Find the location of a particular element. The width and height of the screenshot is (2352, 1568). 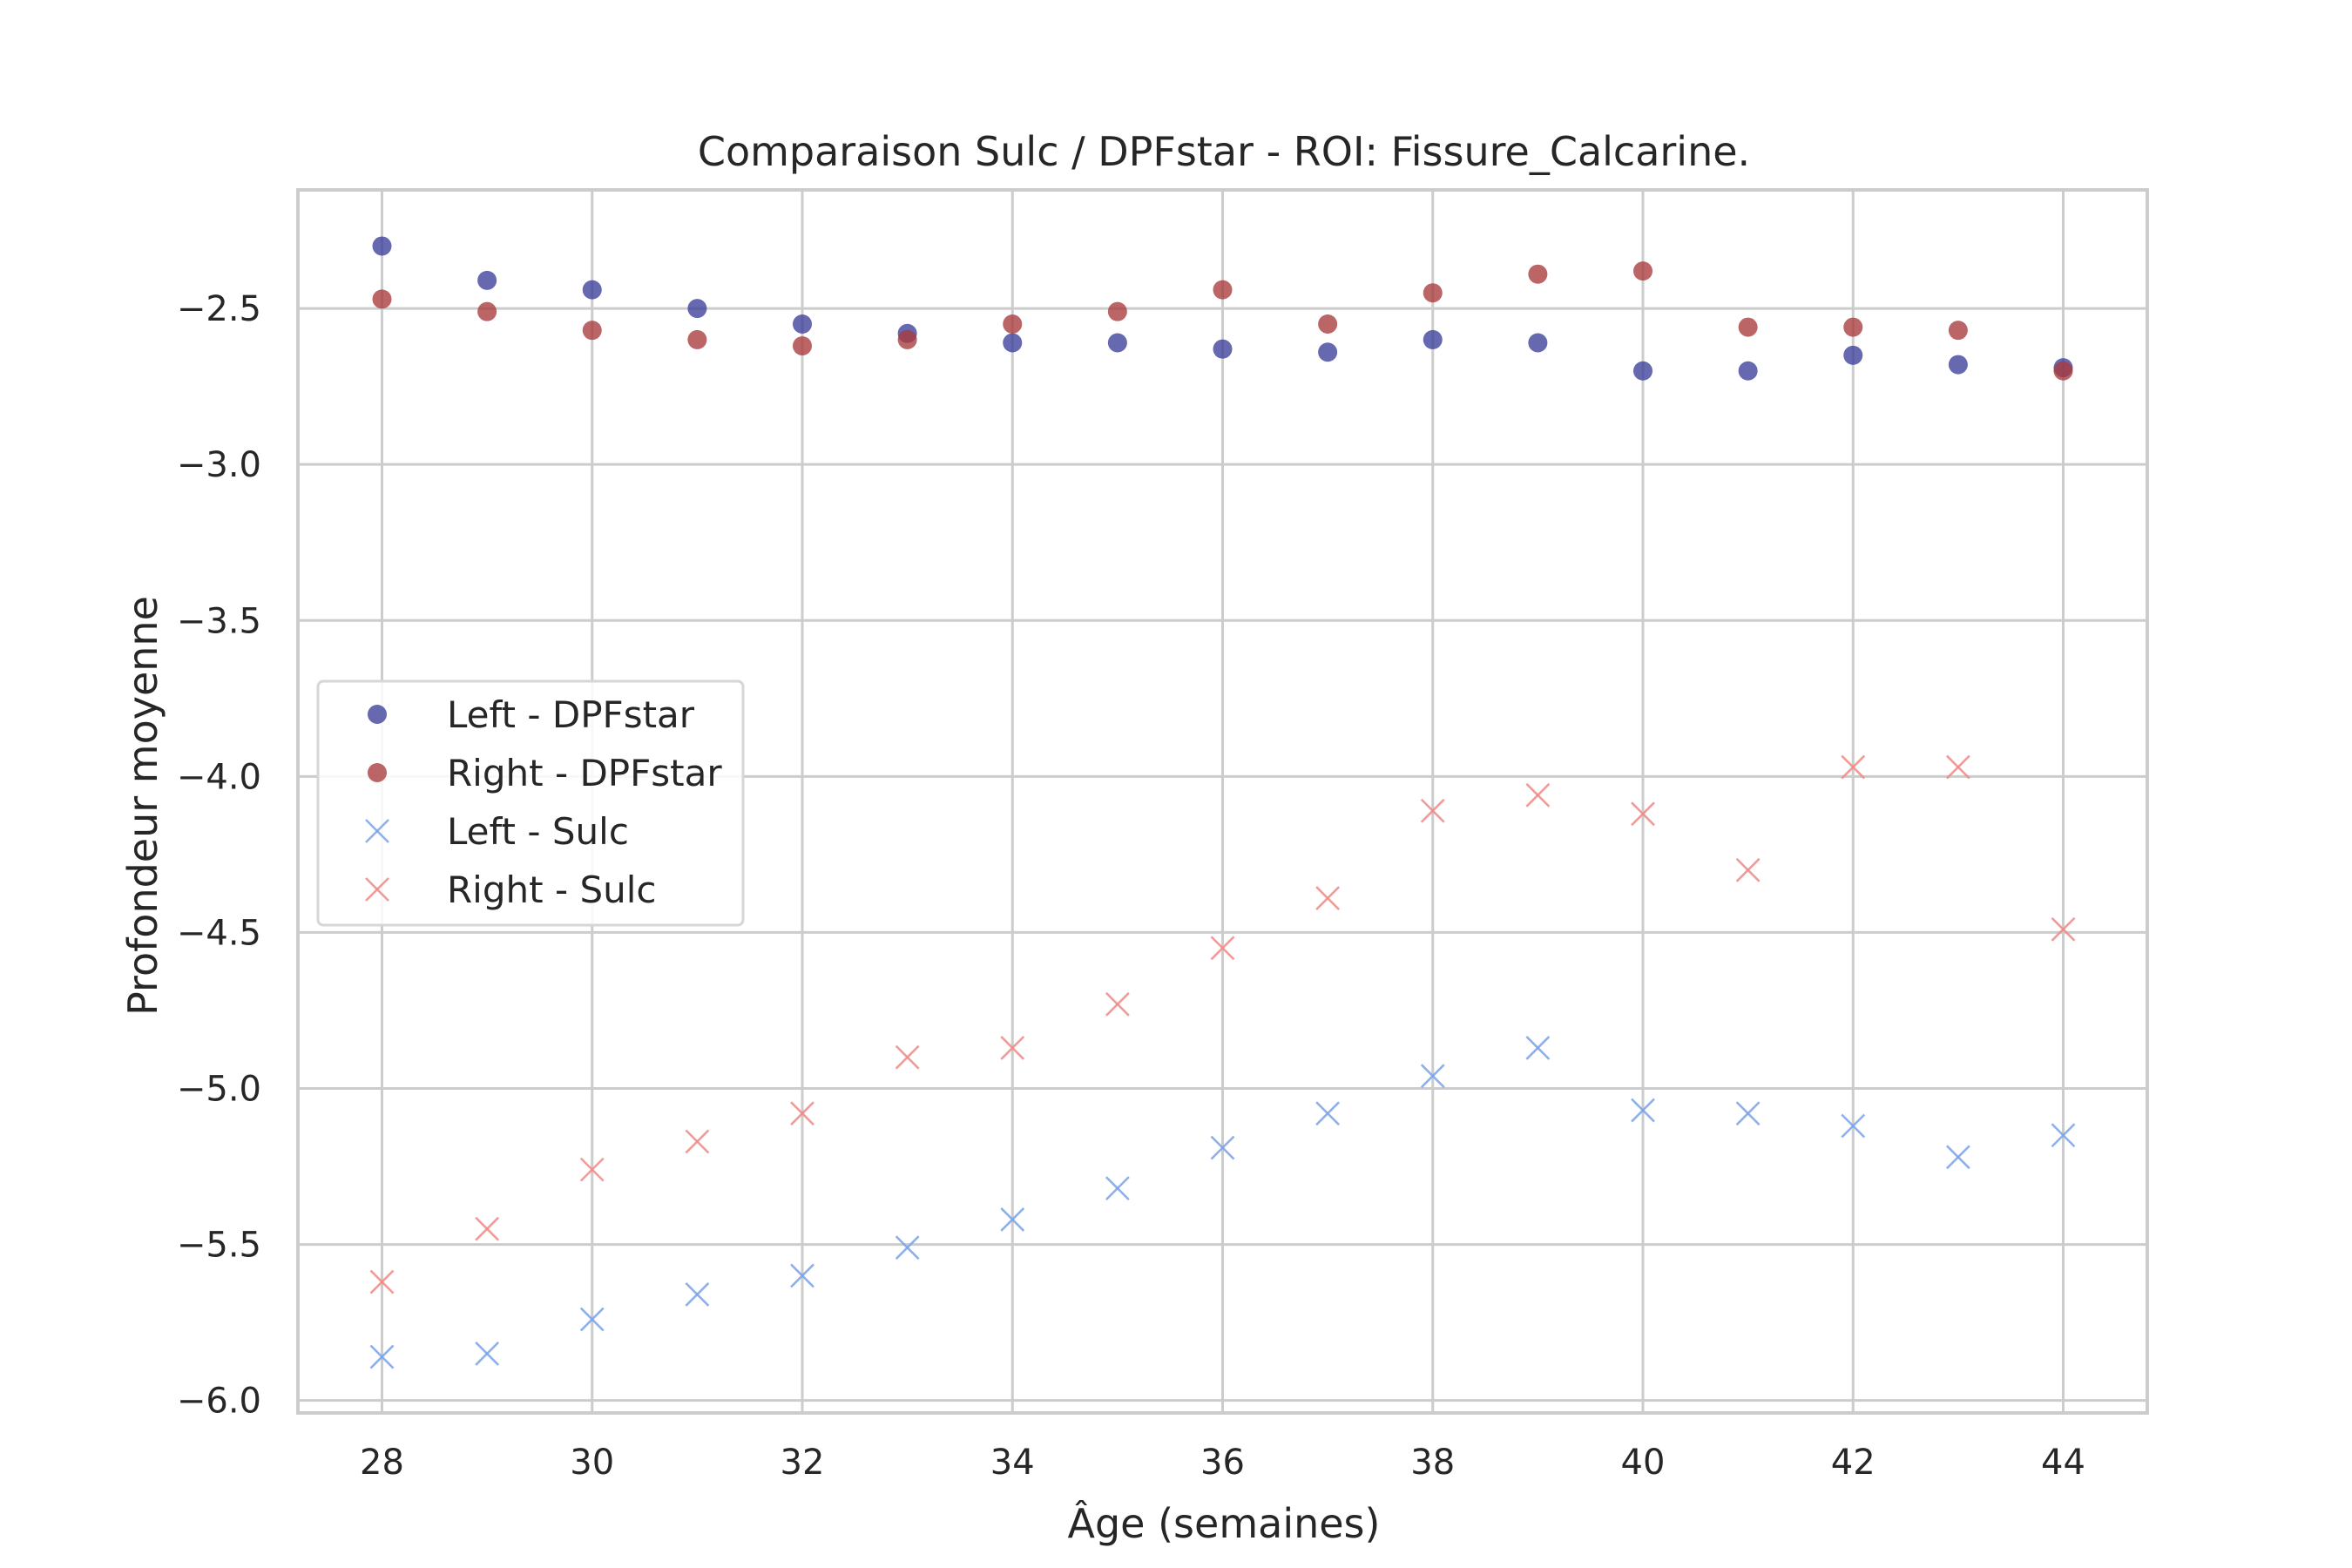

legend-box is located at coordinates (530, 803).